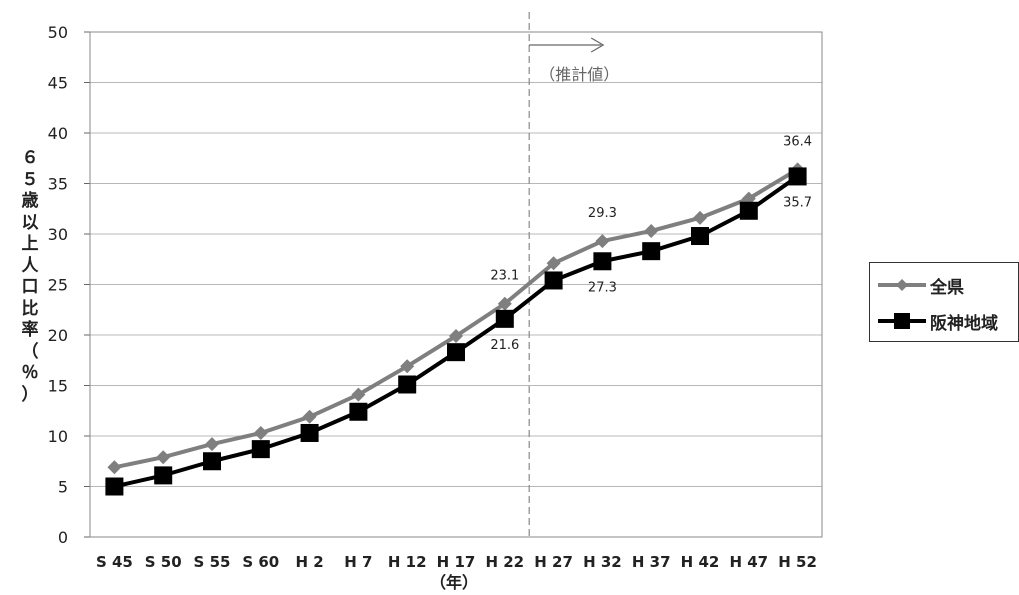 This screenshot has height=595, width=1019. What do you see at coordinates (260, 562) in the screenshot?
I see `x-tick-label: S 60` at bounding box center [260, 562].